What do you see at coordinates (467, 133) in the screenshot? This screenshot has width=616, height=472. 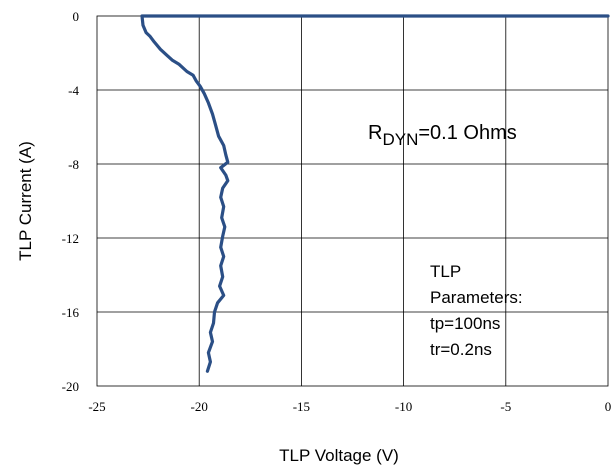 I see `rdyn-rest: =0.1 Ohms` at bounding box center [467, 133].